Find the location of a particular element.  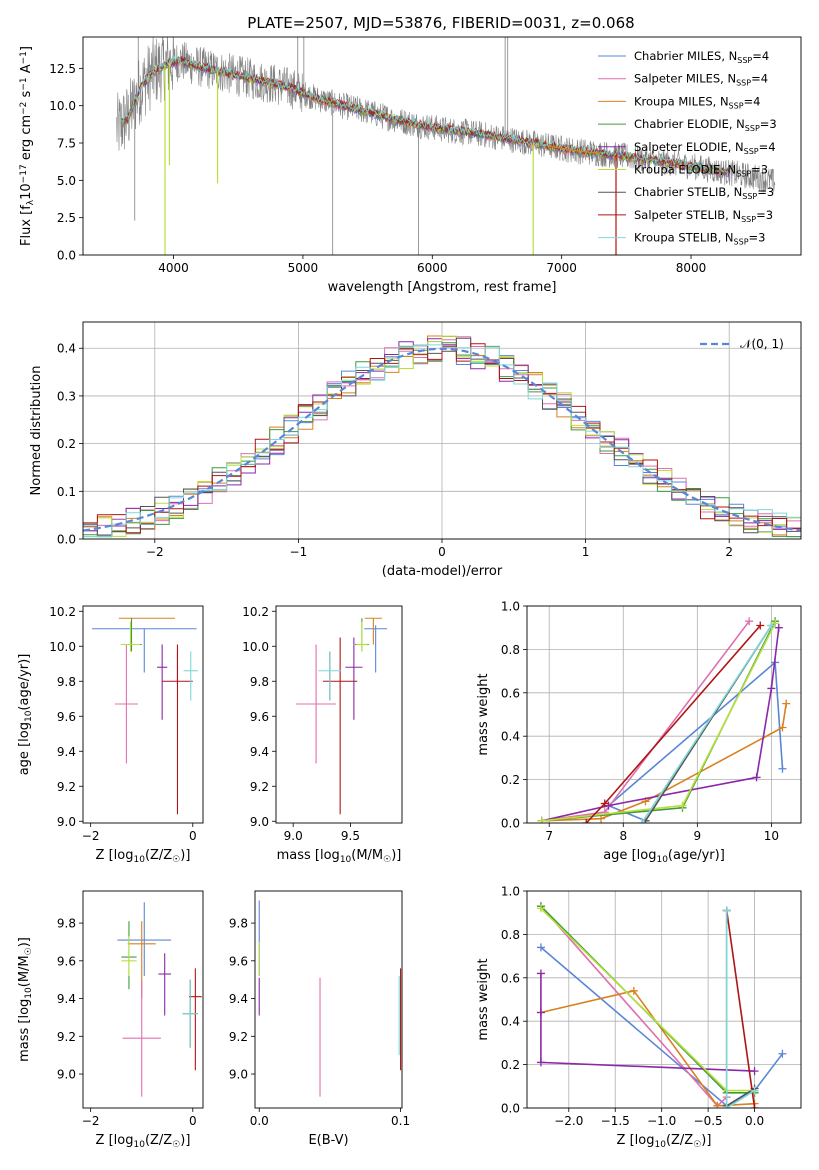

y-axis-label-part: s is located at coordinates (26, 95).